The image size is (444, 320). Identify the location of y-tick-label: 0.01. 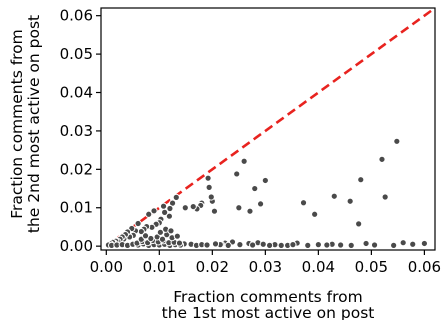
(76, 208).